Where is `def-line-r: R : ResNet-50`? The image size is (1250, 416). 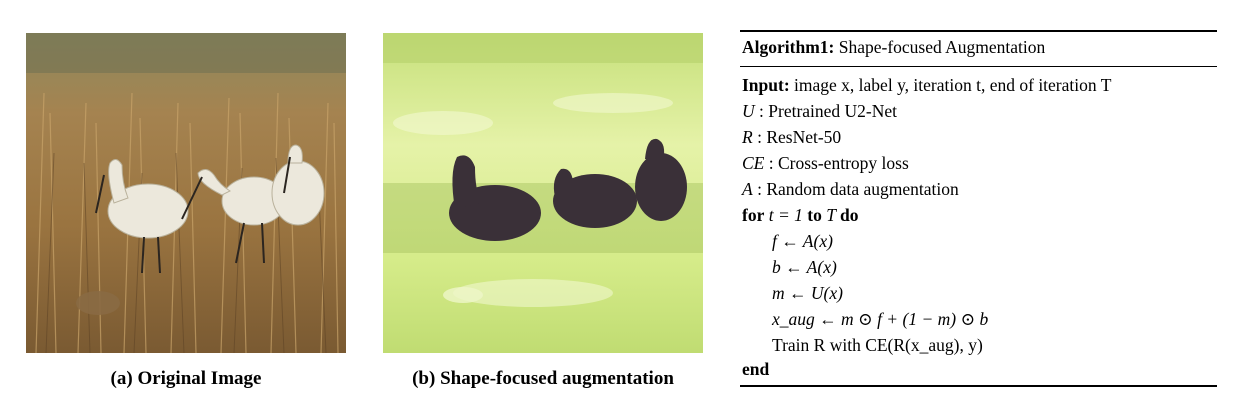
def-line-r: R : ResNet-50 is located at coordinates (791, 137).